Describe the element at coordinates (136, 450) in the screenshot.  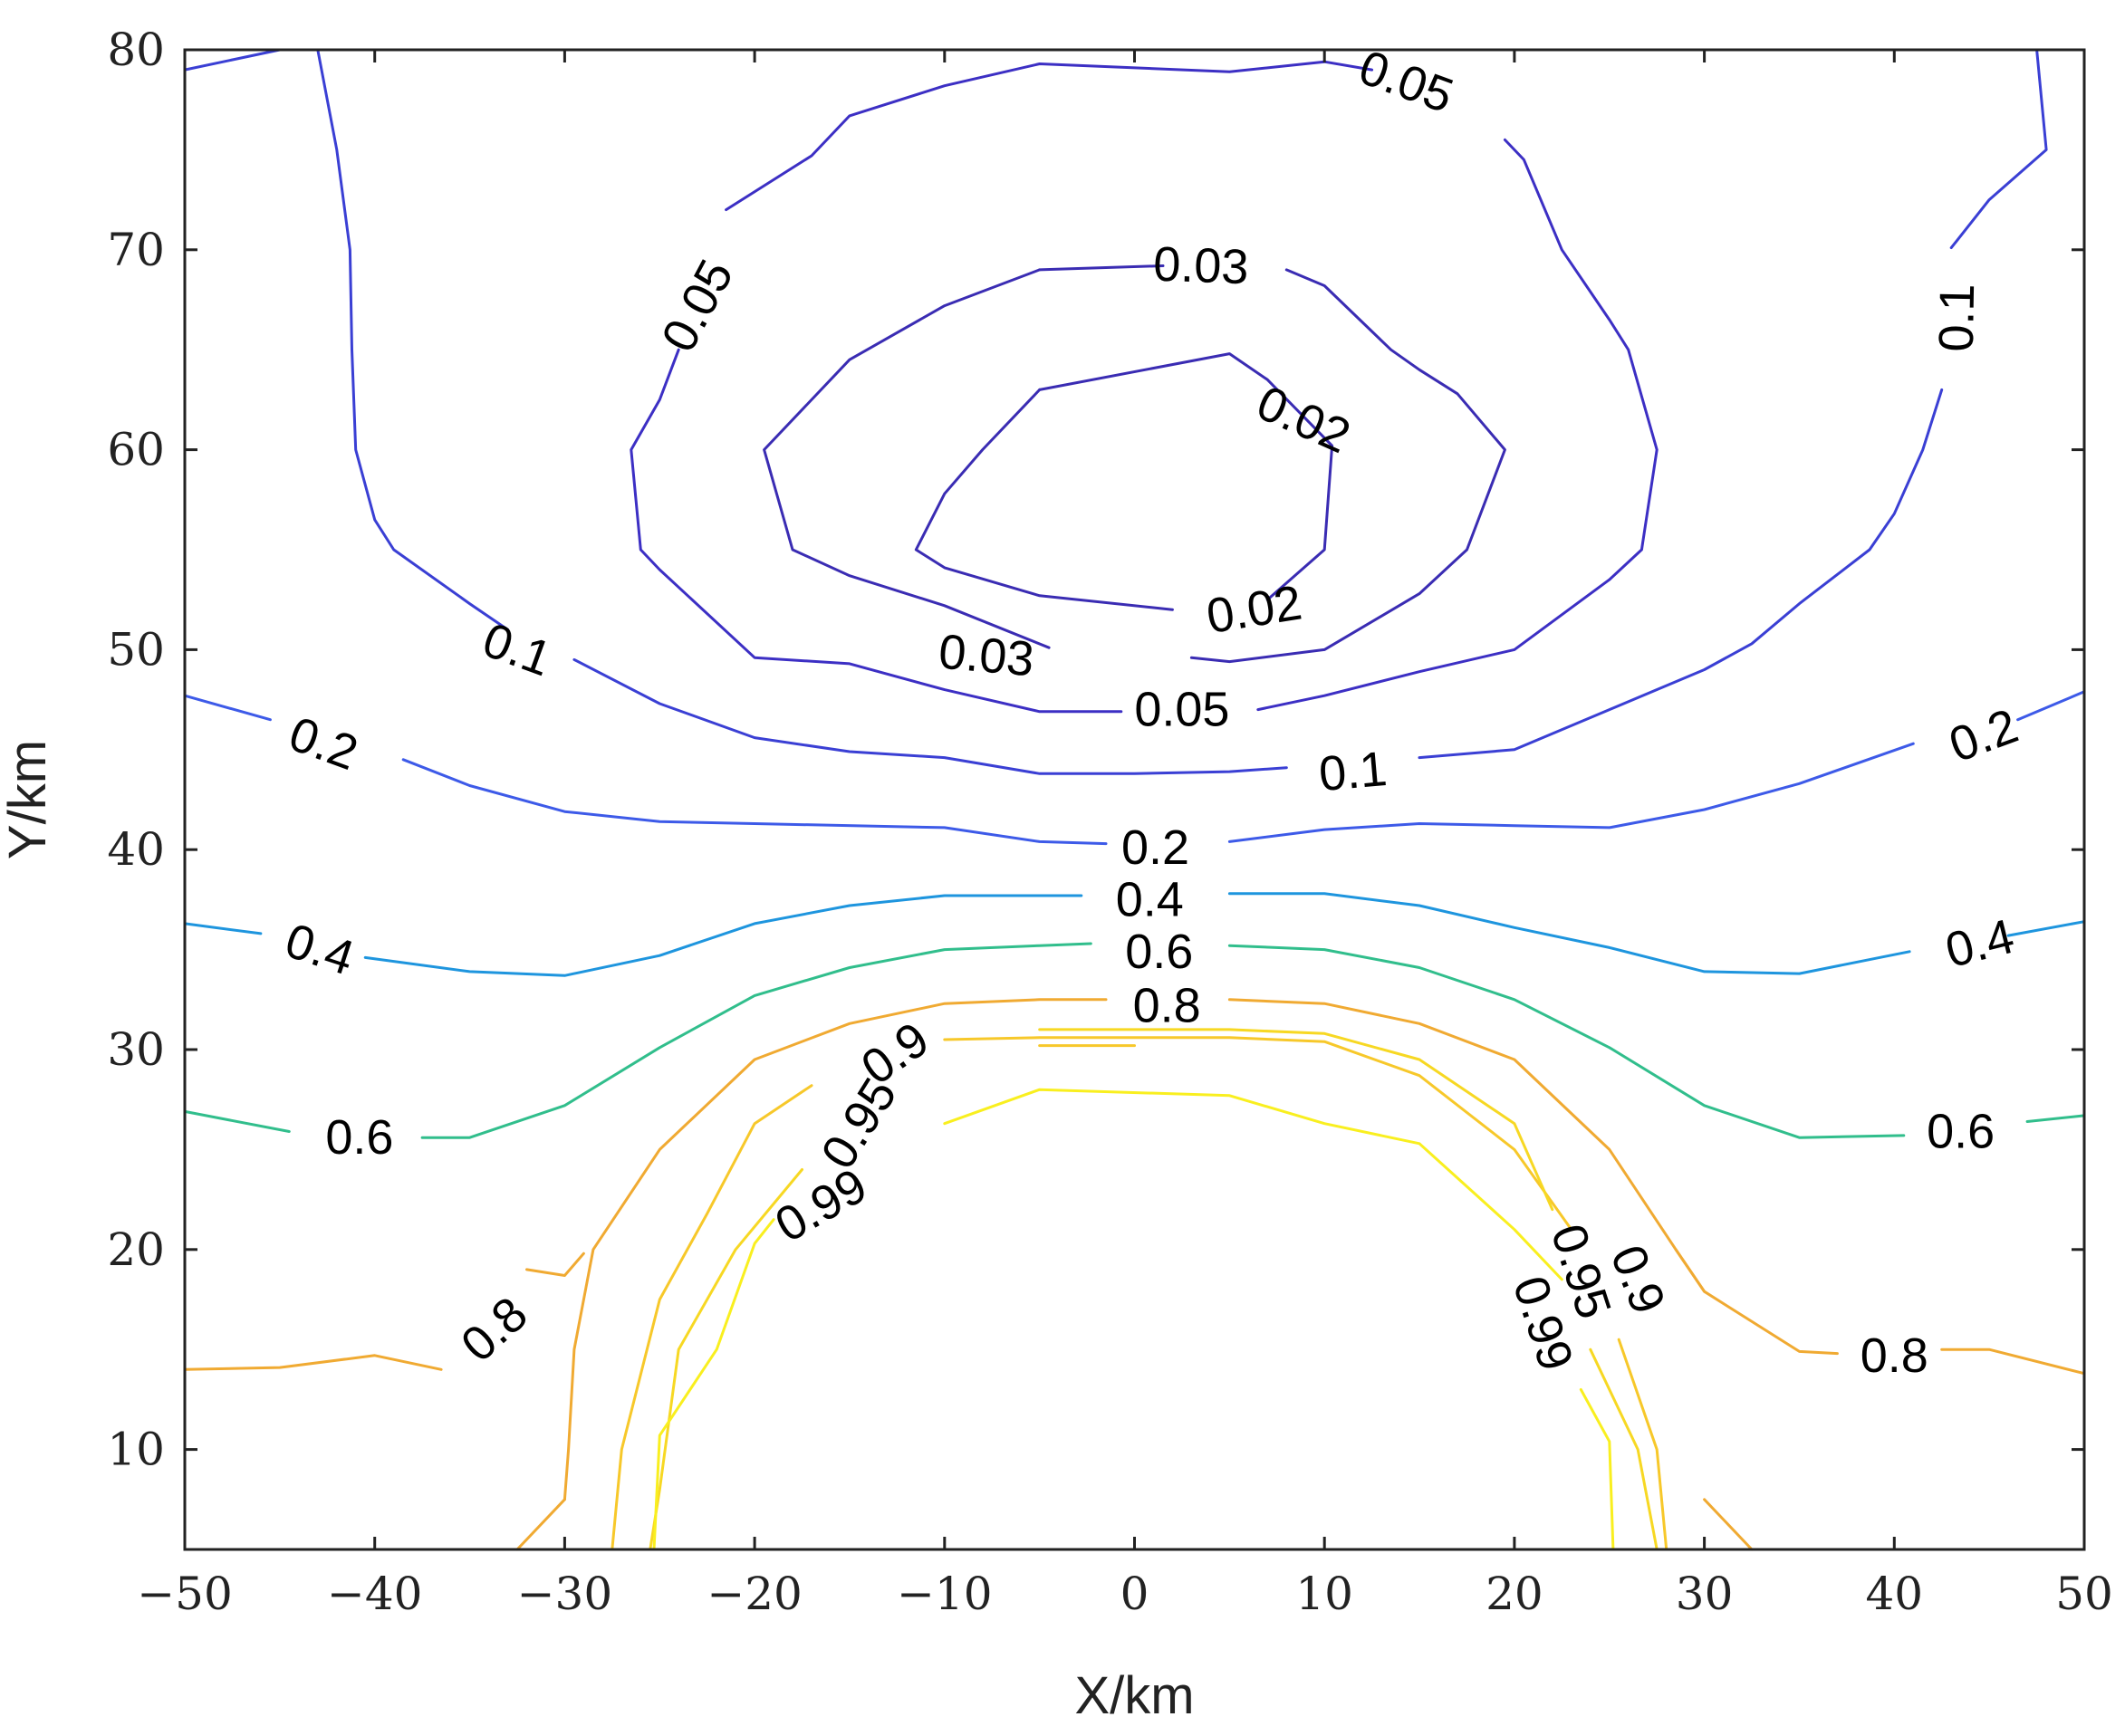
I see `y-tick-label: 60` at that location.